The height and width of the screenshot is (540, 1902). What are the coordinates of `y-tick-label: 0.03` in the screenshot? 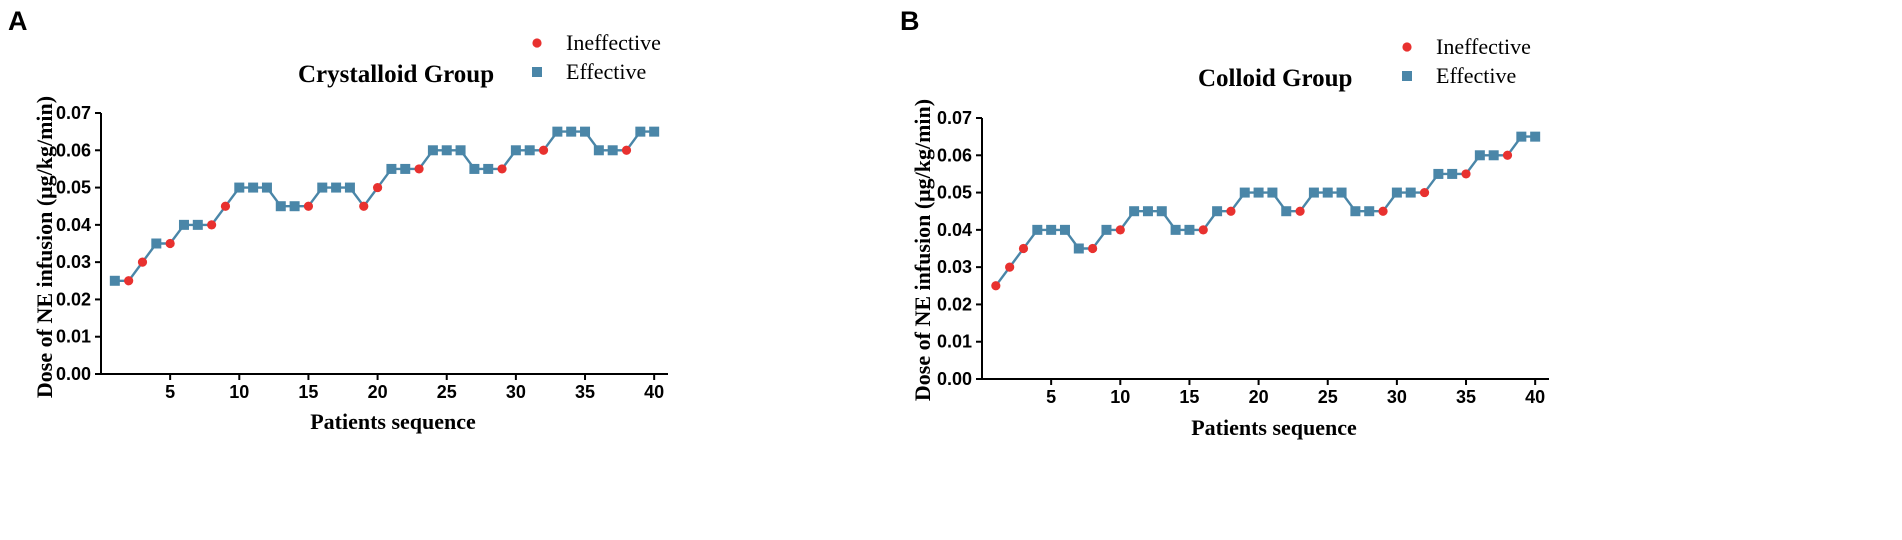 It's located at (73, 262).